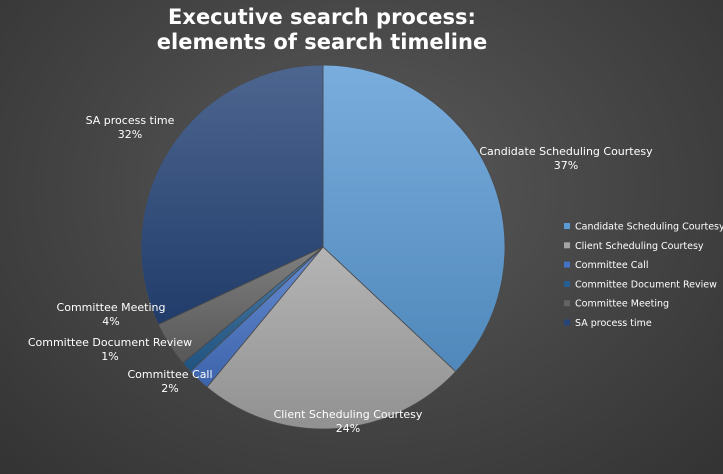 This screenshot has height=474, width=723. Describe the element at coordinates (111, 307) in the screenshot. I see `data-label-name-committee-meeting: Committee Meeting` at that location.